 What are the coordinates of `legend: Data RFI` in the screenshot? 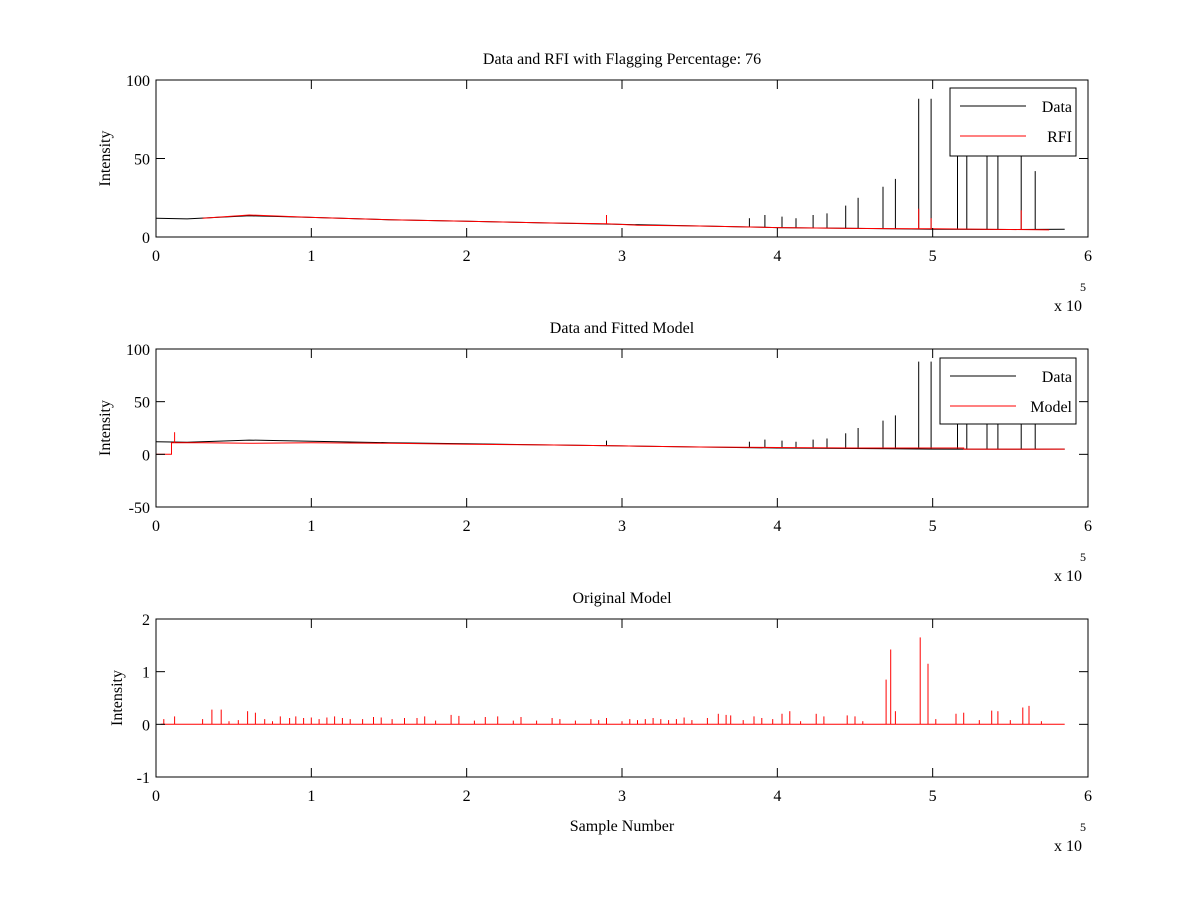 It's located at (1013, 122).